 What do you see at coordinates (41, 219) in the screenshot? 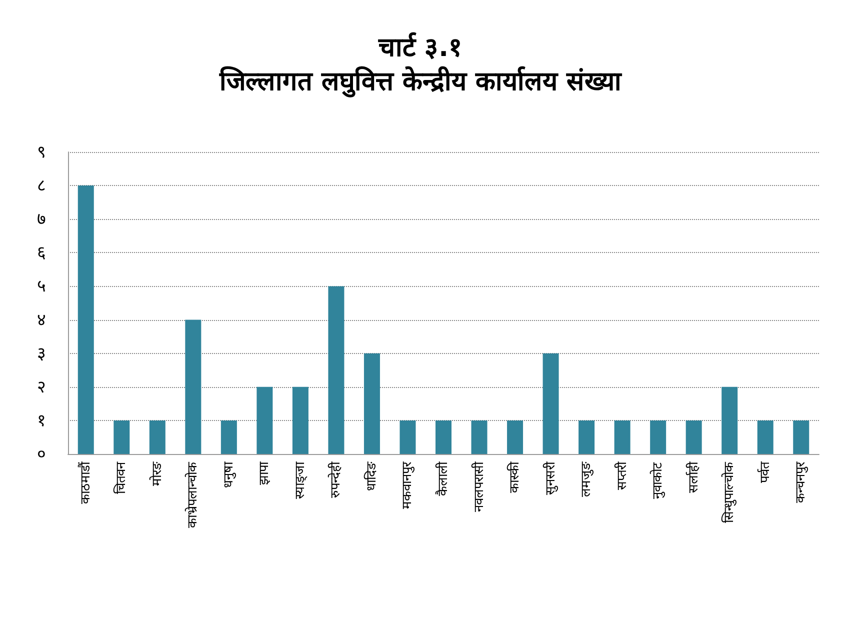
I see `y-tick-label: ७` at bounding box center [41, 219].